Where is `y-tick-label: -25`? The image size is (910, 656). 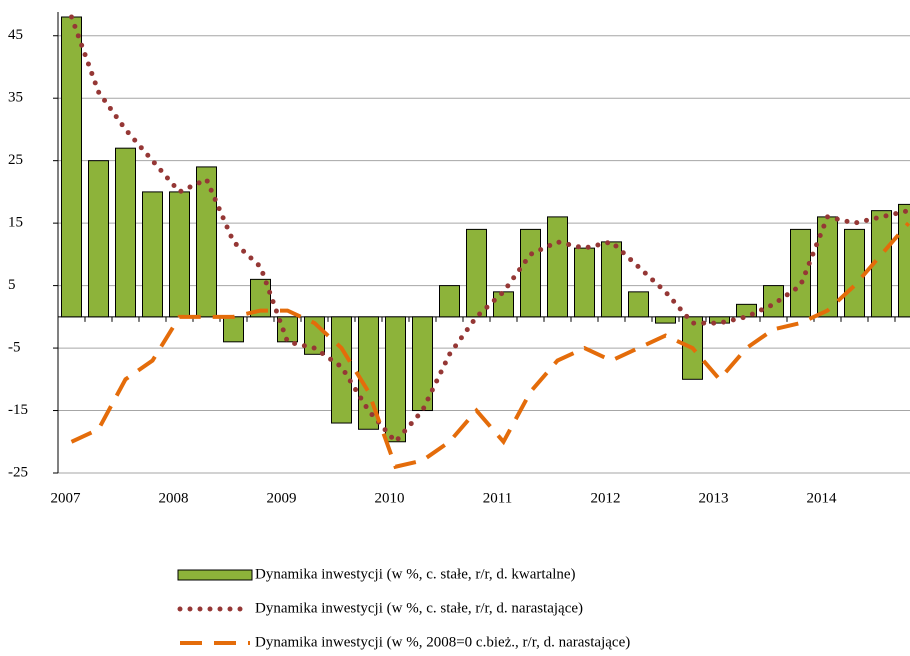
y-tick-label: -25 is located at coordinates (18, 472).